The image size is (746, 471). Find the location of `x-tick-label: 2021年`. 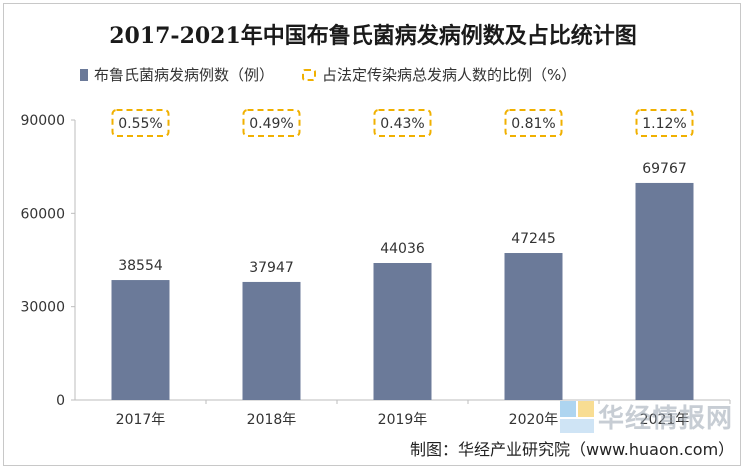

x-tick-label: 2021年 is located at coordinates (665, 420).